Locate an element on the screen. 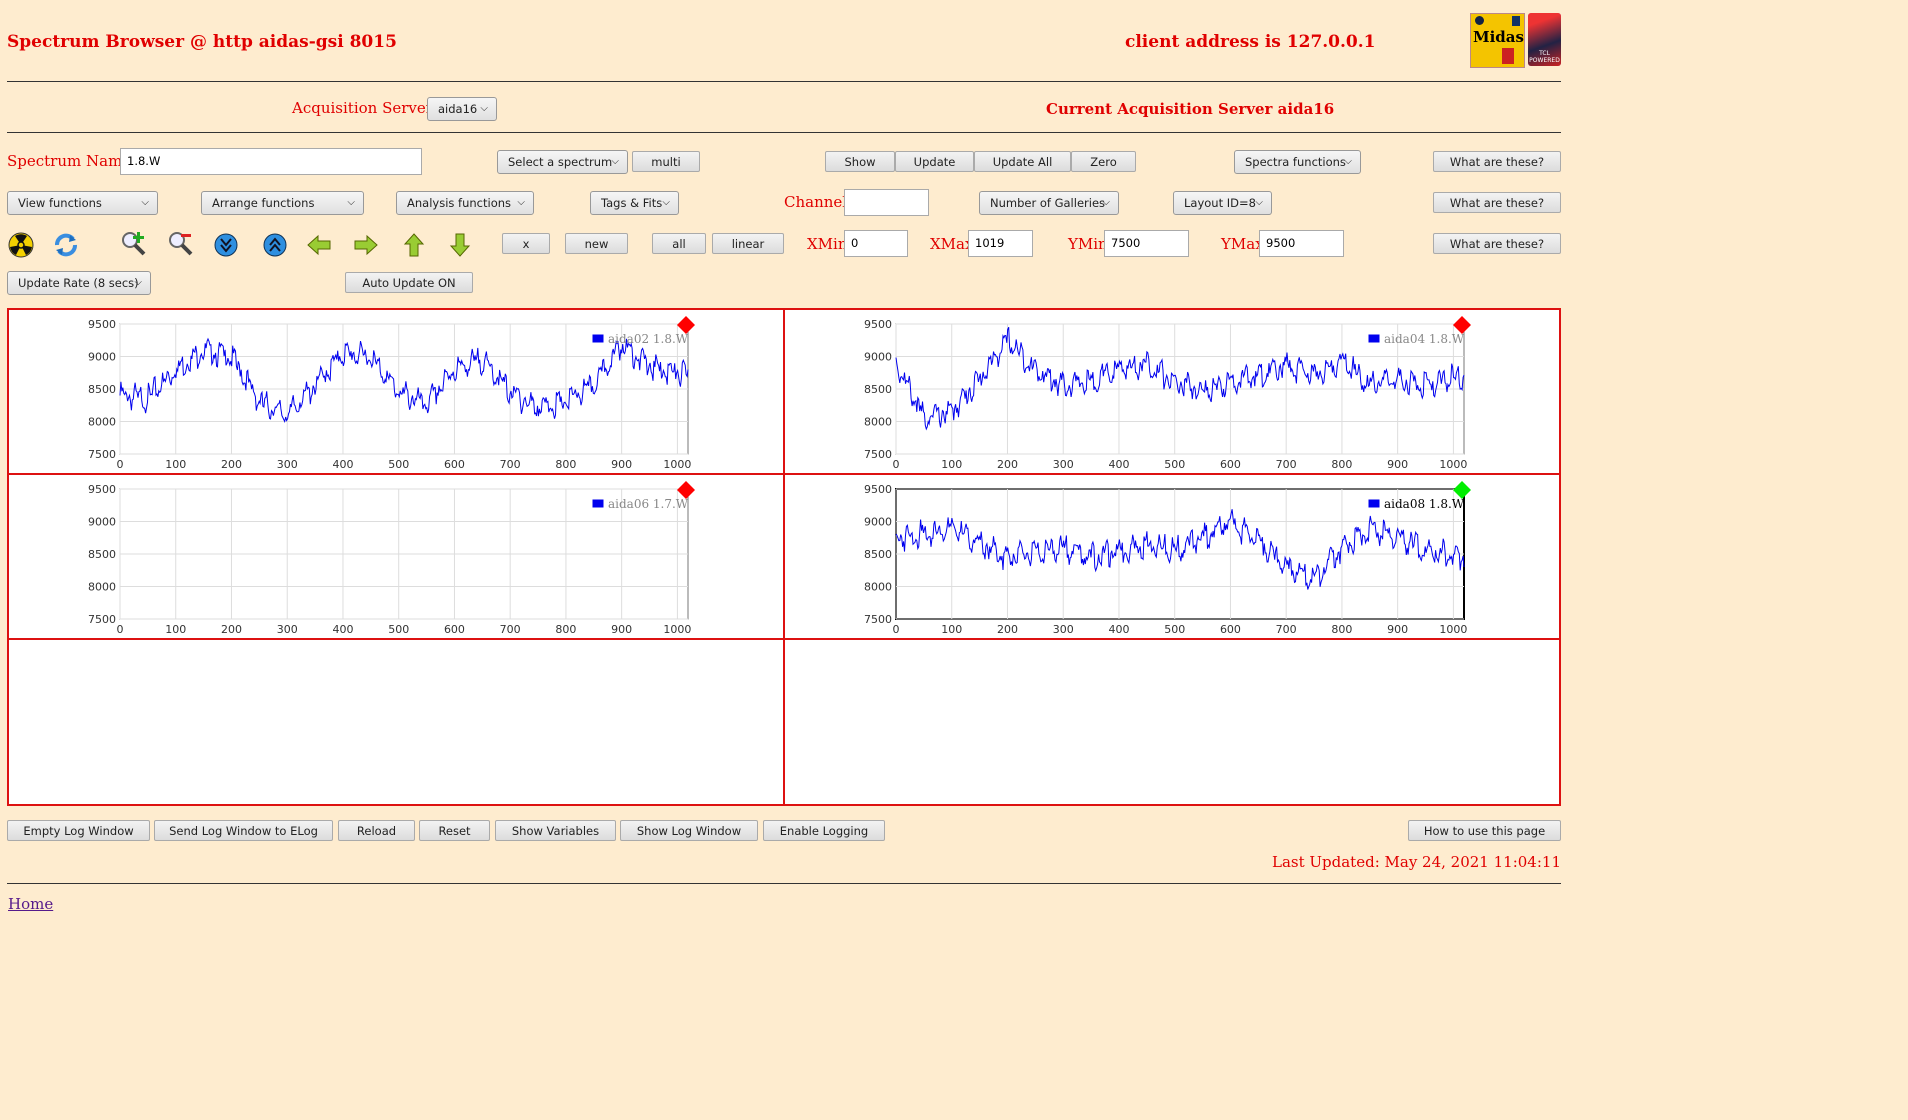 The width and height of the screenshot is (1908, 1120). radiation-icon is located at coordinates (21, 245).